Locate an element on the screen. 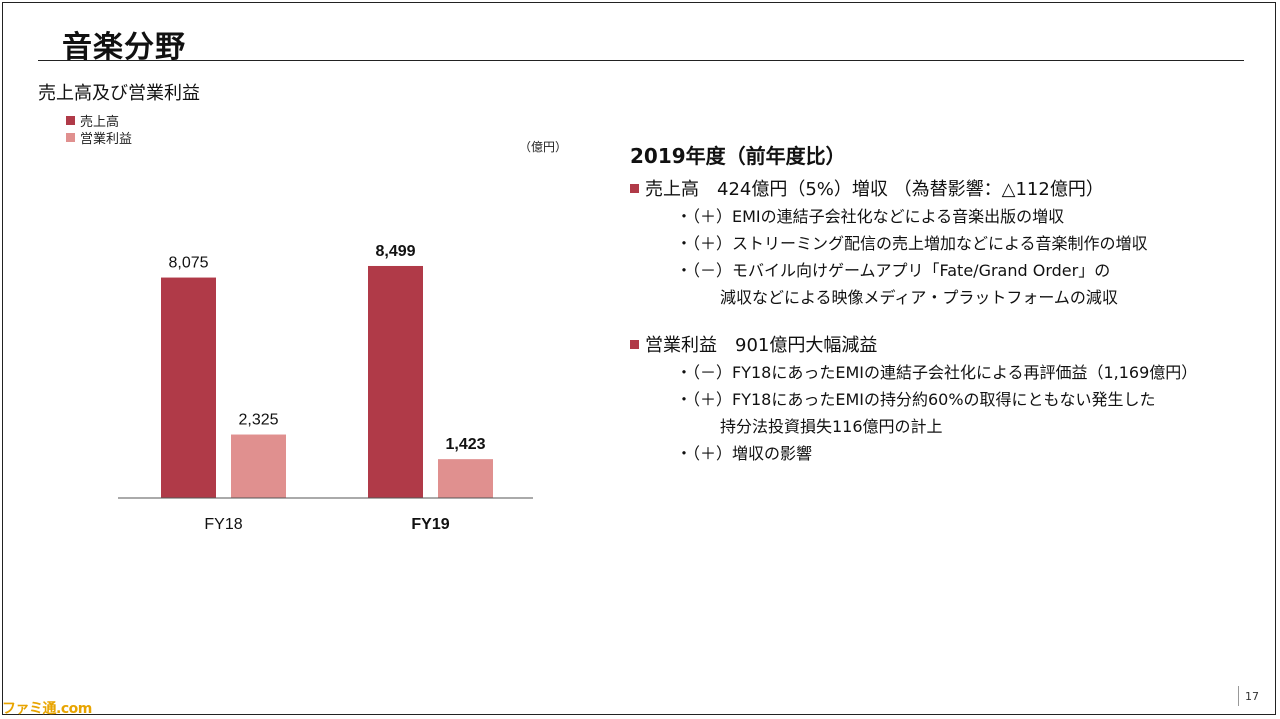 Image resolution: width=1280 pixels, height=719 pixels. chart-legend: 売上高 営業利益 is located at coordinates (99, 129).